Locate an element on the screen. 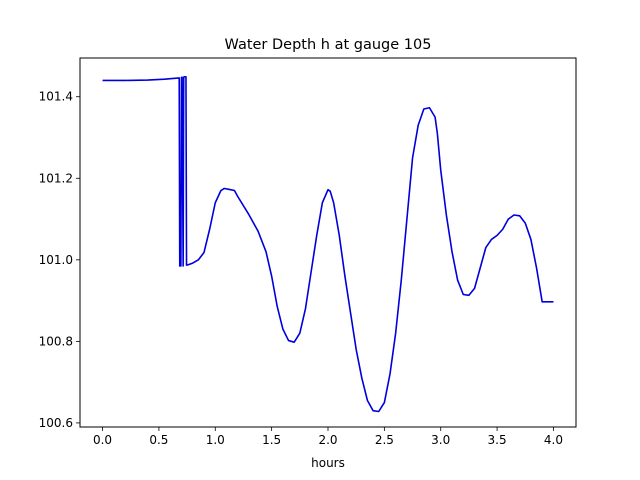 This screenshot has height=480, width=640. x-axis-ticks: 0.0 0.5 1.0 1.5 2.0 2.5 3.0 3.5 4.0 is located at coordinates (328, 437).